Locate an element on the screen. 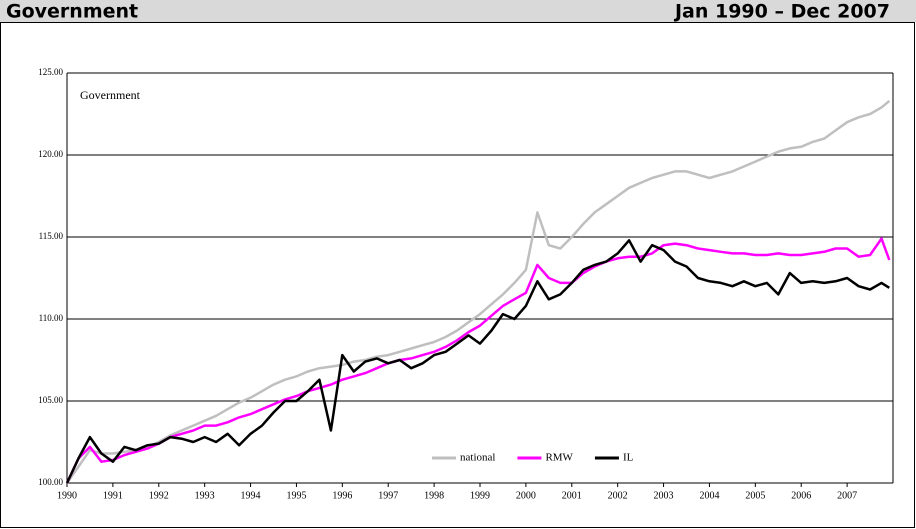  y-tick-label: 105.00 is located at coordinates (50, 400).